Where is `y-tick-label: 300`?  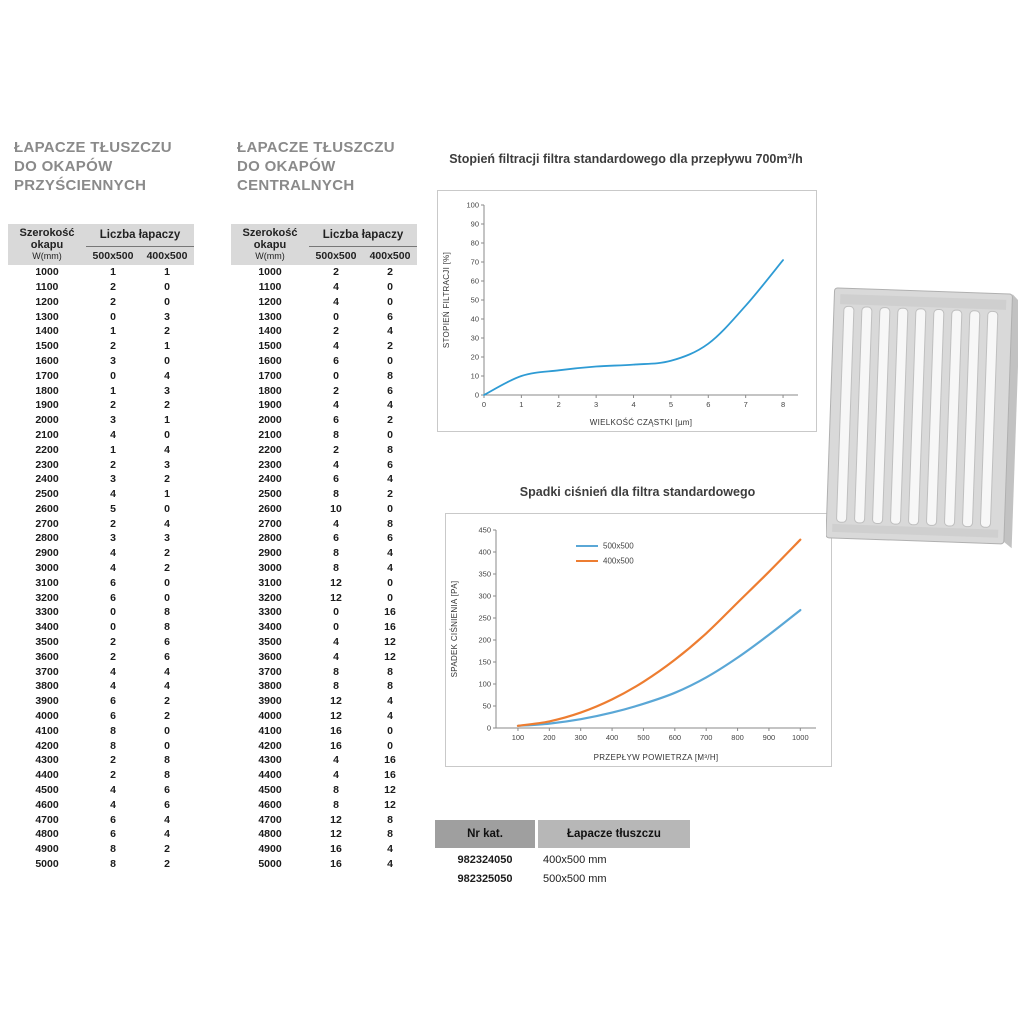
y-tick-label: 300 is located at coordinates (484, 596).